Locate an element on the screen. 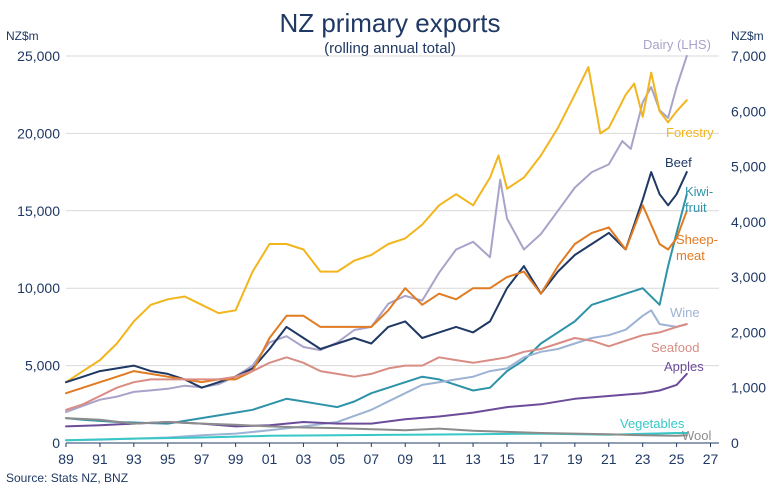 The width and height of the screenshot is (780, 493). y-right-tick-label: 6,000 is located at coordinates (748, 111).